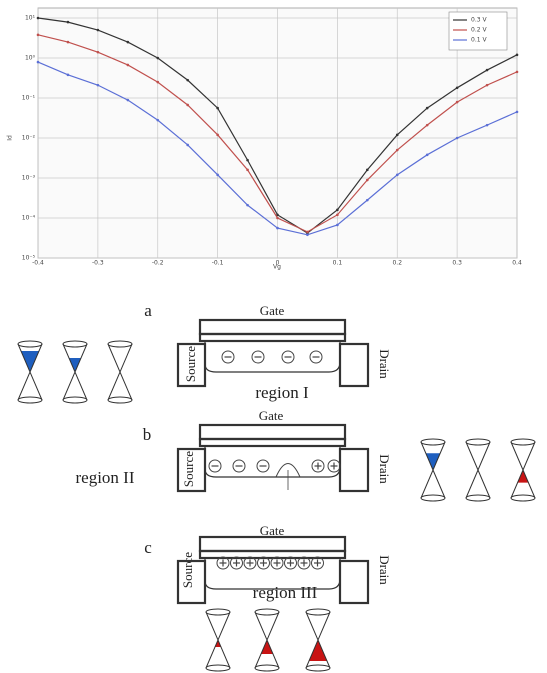 This screenshot has width=547, height=673. I want to click on y-tick-label: 10⁰, so click(30, 58).